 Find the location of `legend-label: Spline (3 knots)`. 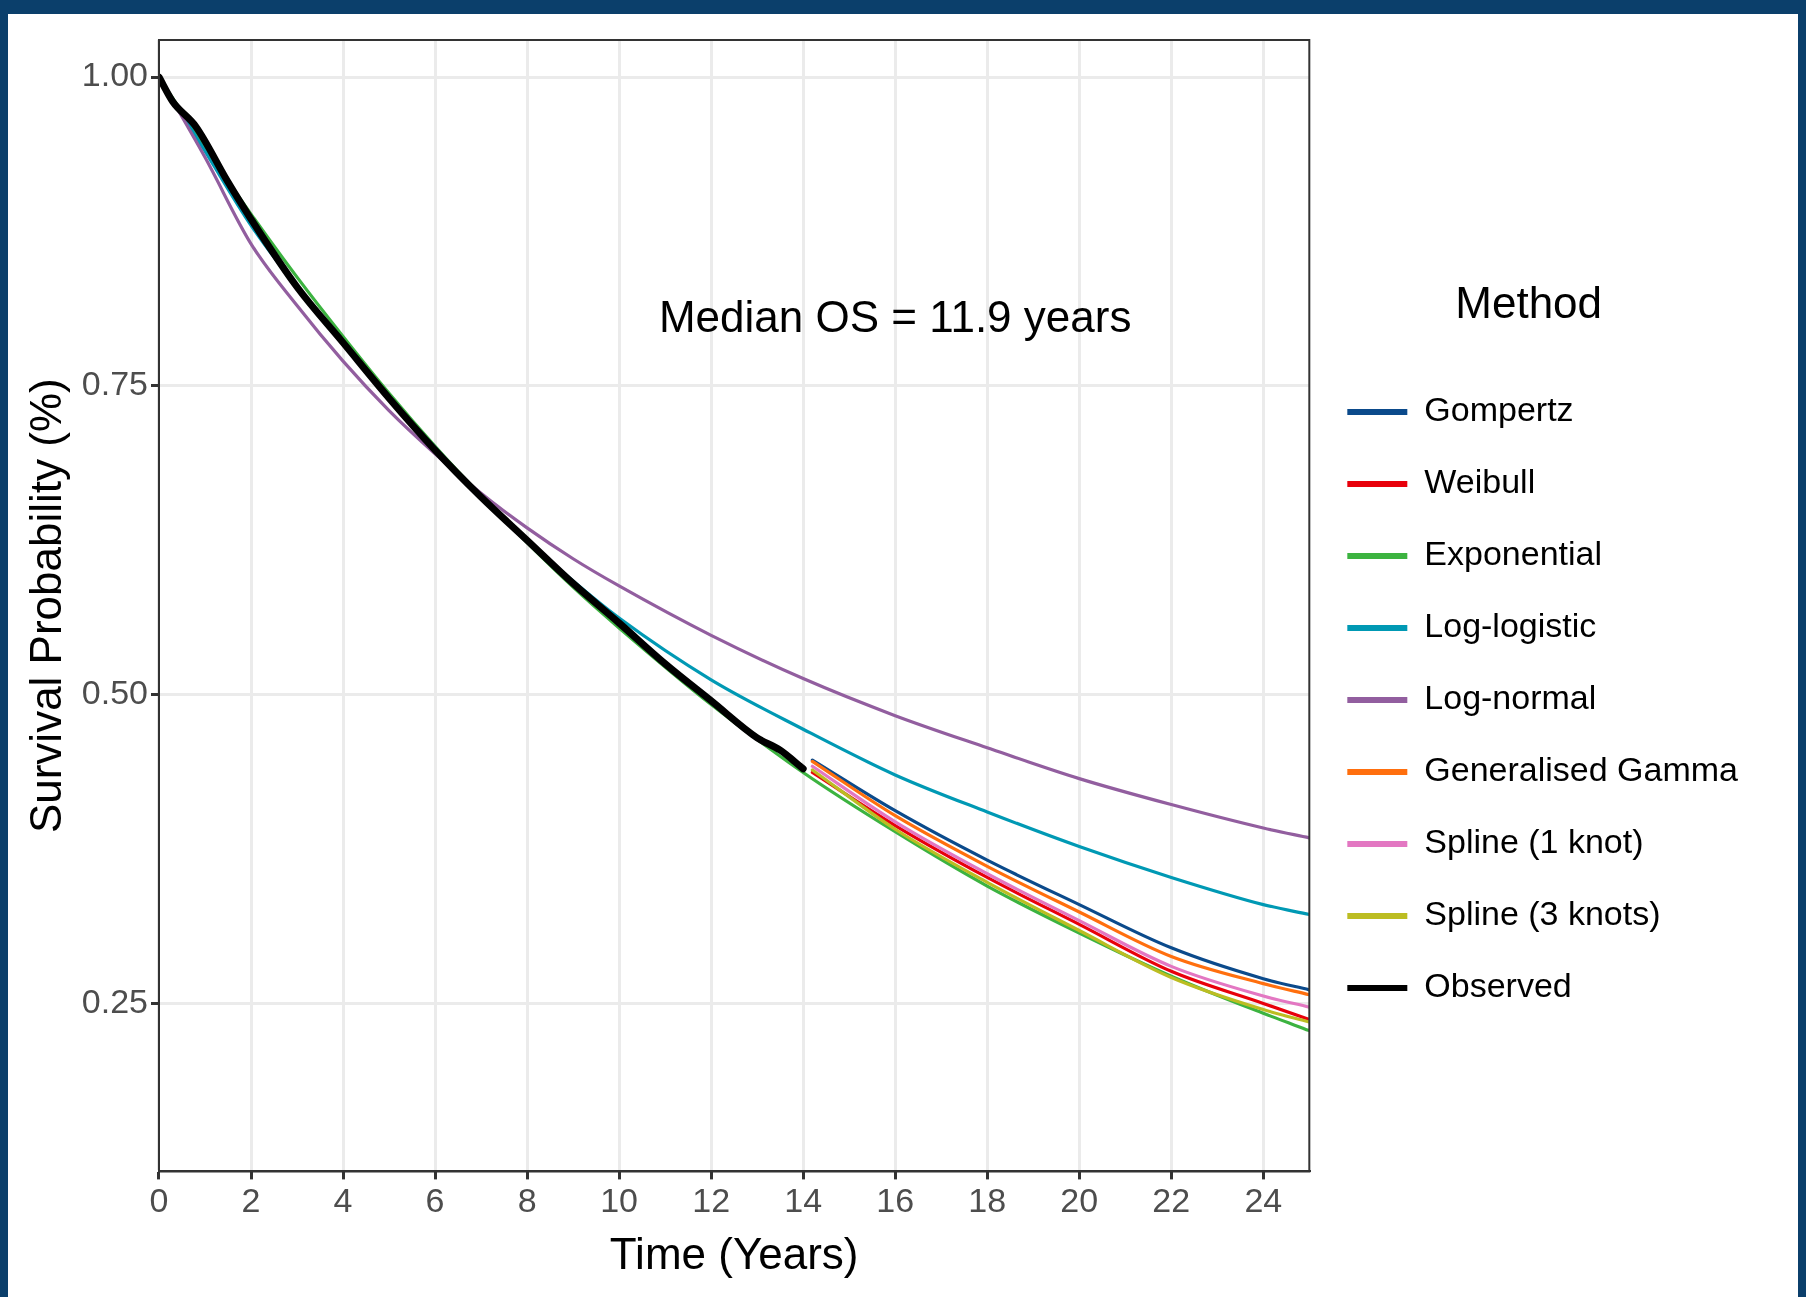

legend-label: Spline (3 knots) is located at coordinates (1542, 913).